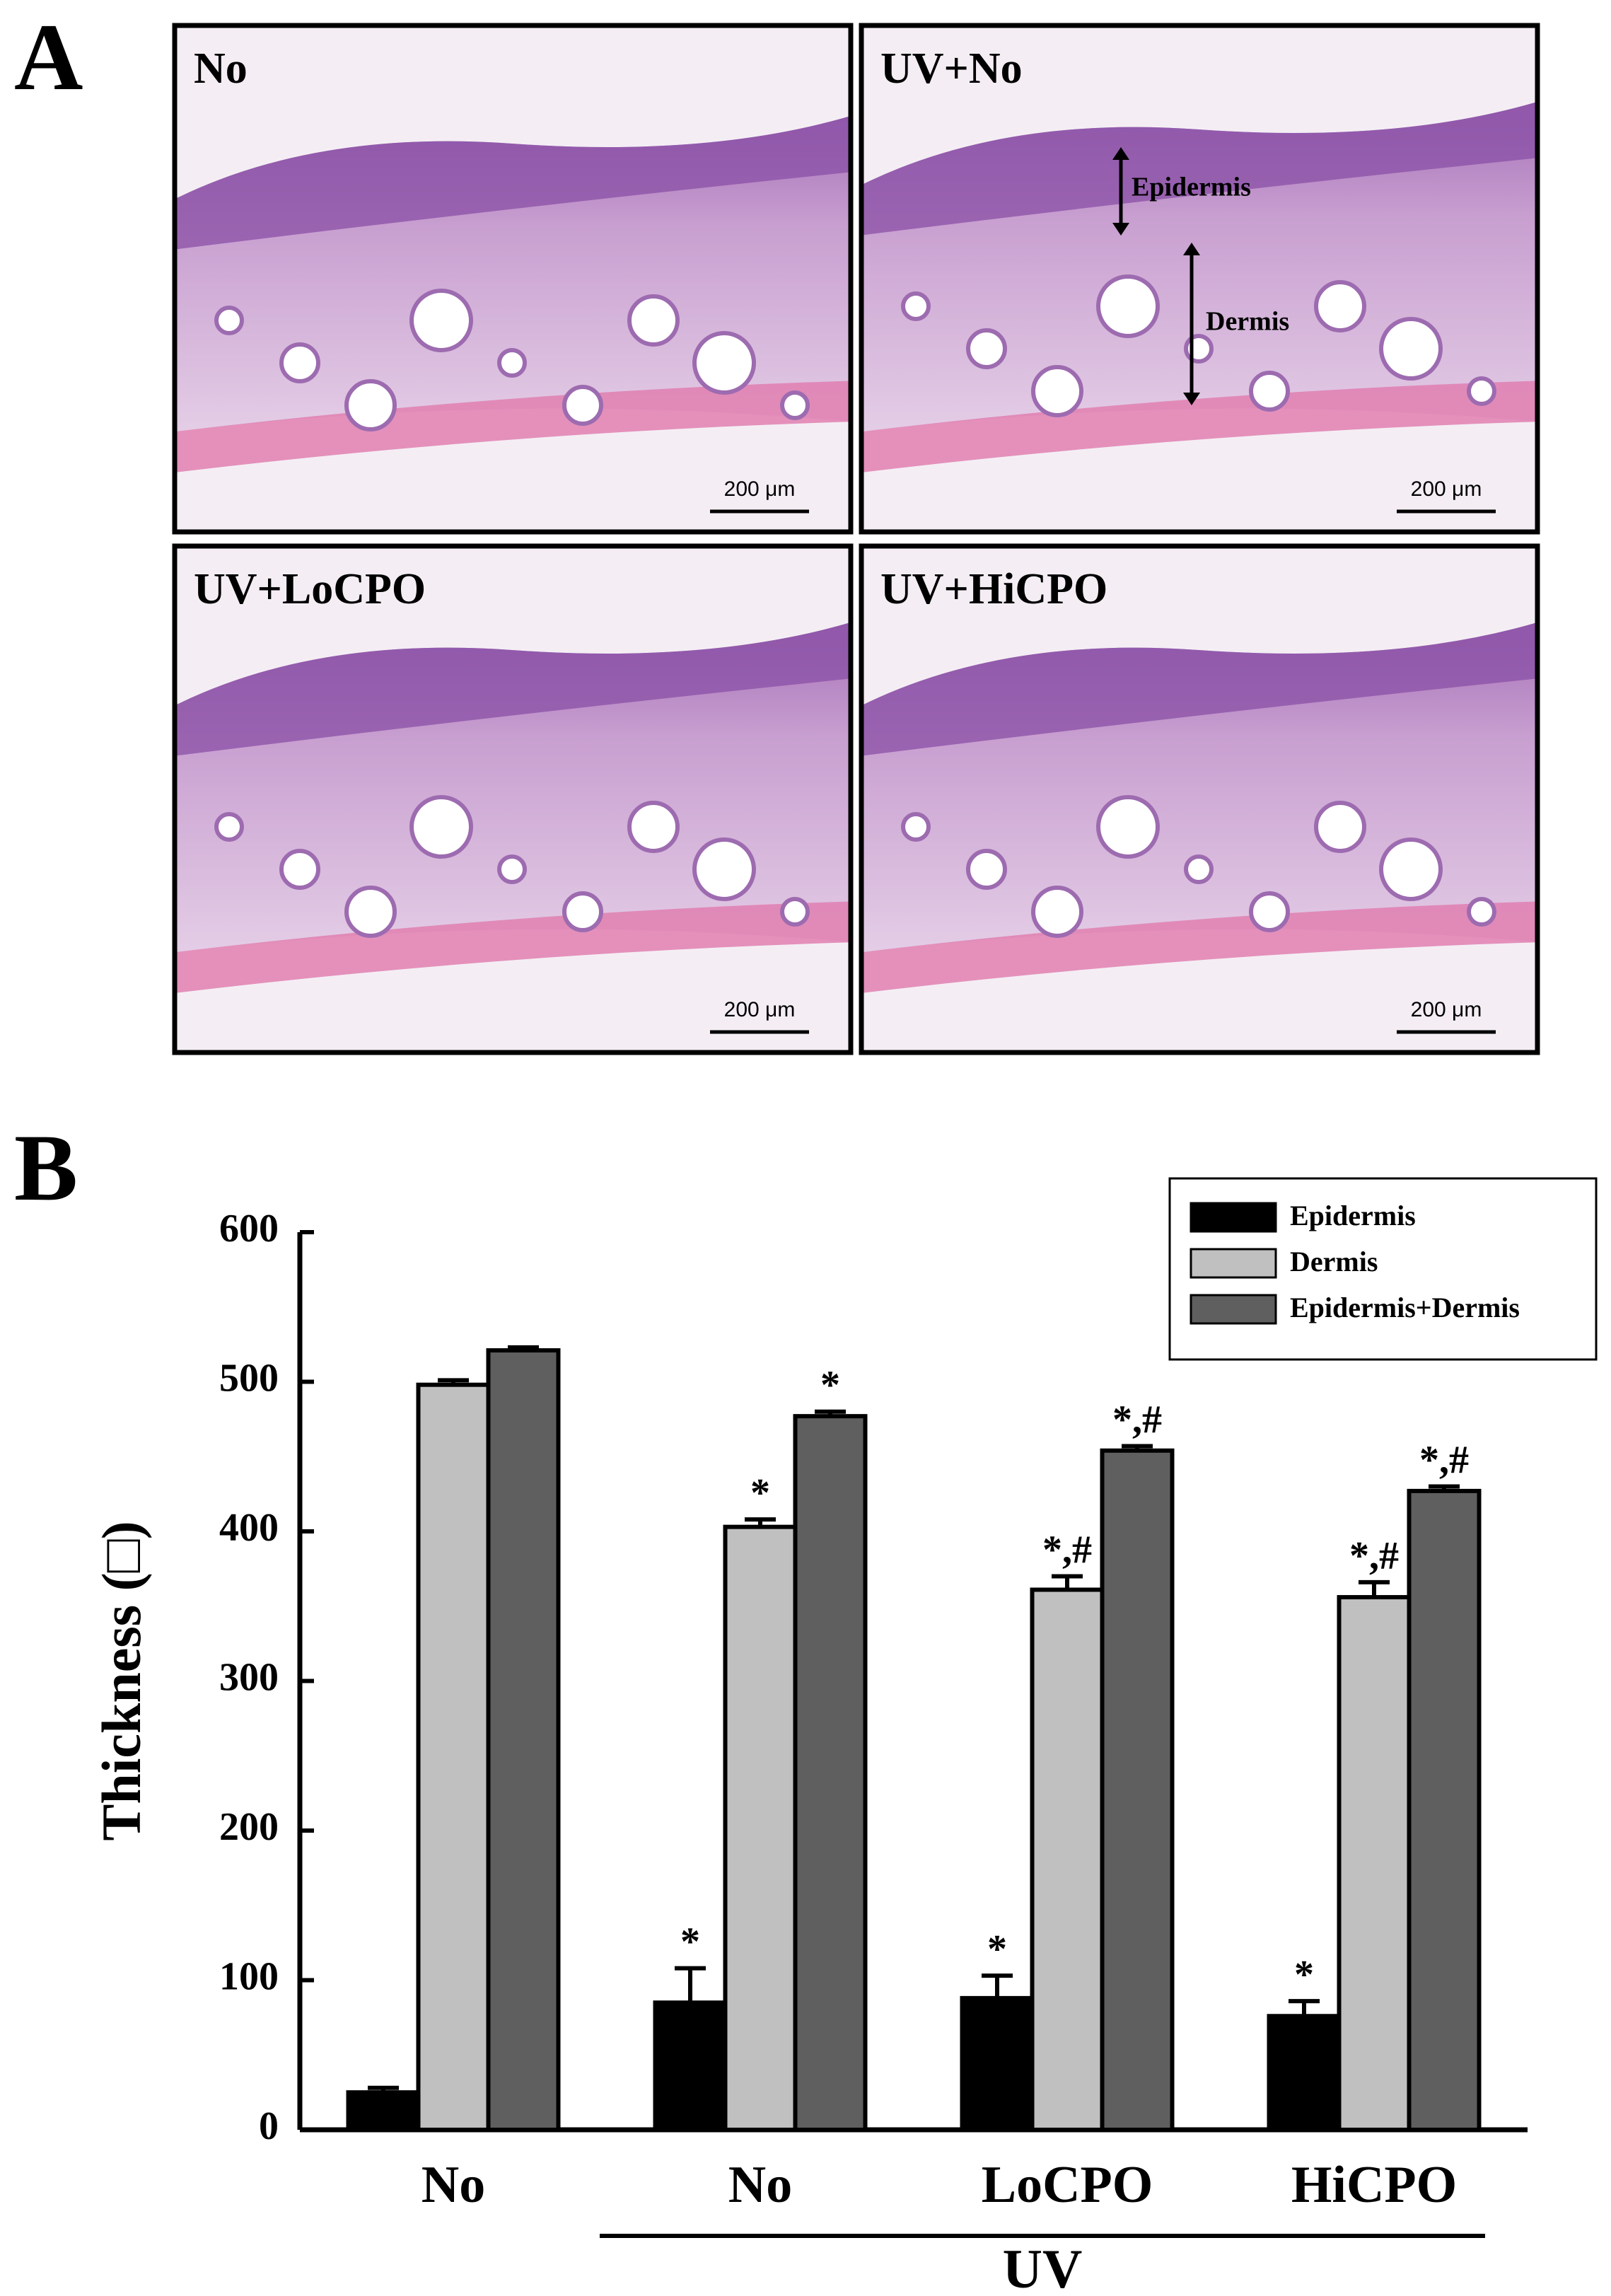 Image resolution: width=1611 pixels, height=2296 pixels. I want to click on legend-label: Epidermis, so click(1353, 1215).